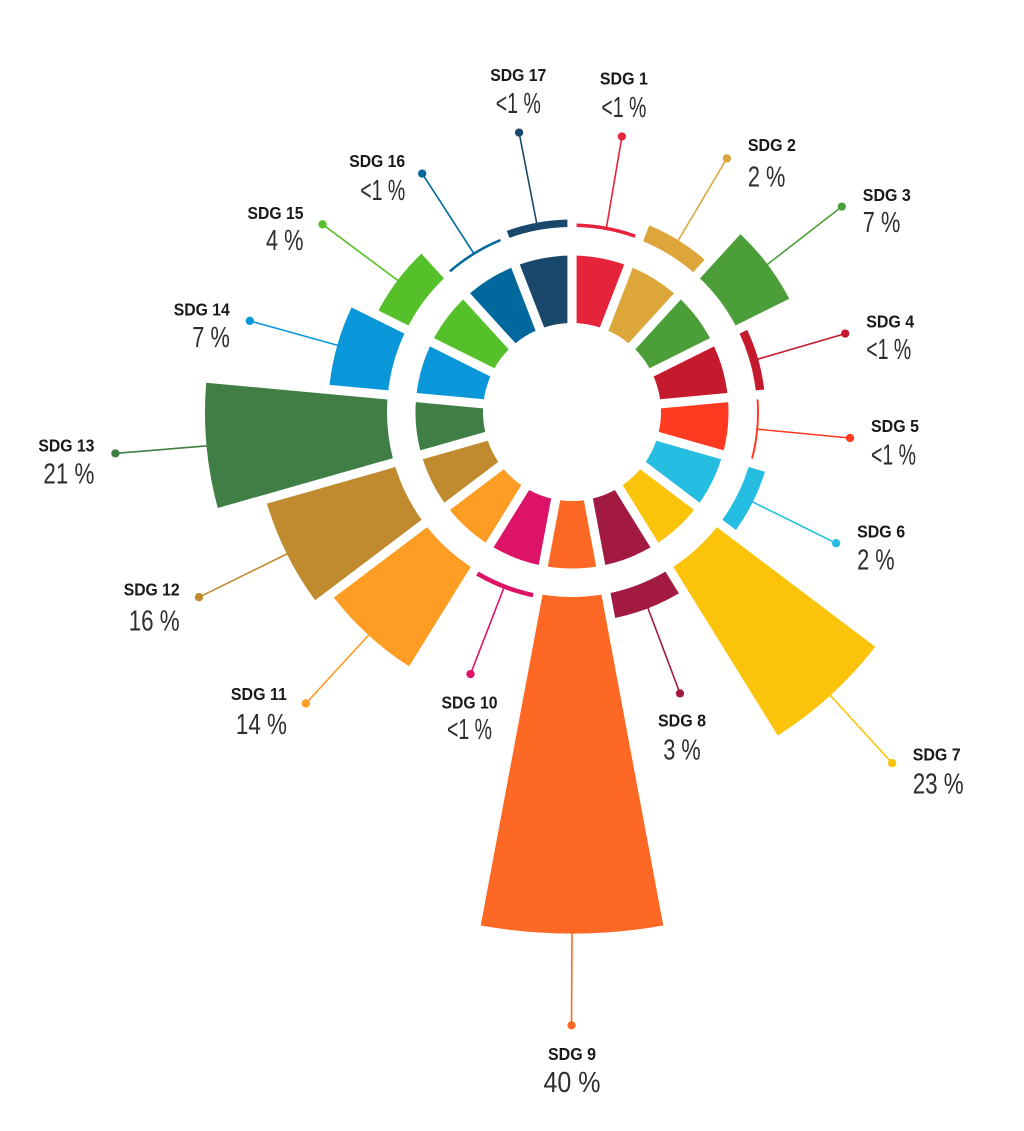 The image size is (1024, 1131). What do you see at coordinates (152, 589) in the screenshot?
I see `svg-text: SDG 12` at bounding box center [152, 589].